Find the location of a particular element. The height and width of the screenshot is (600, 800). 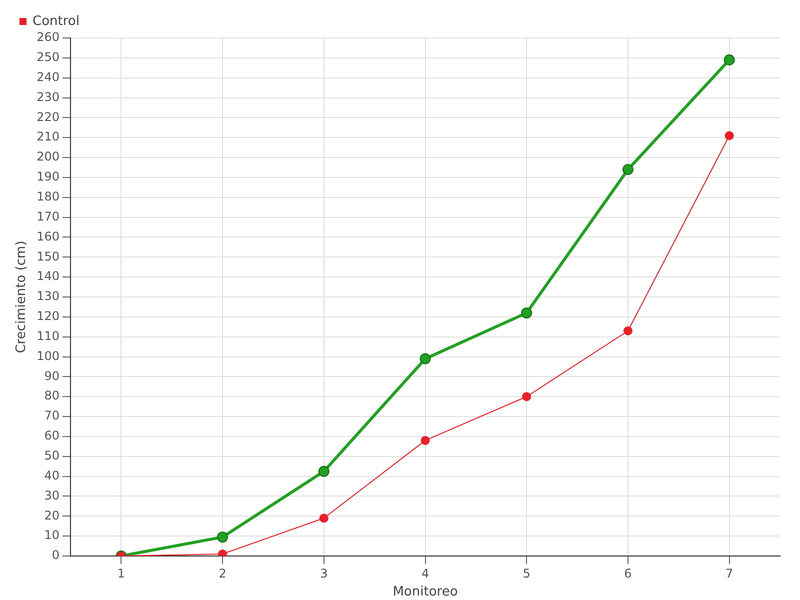

y-tick-label: 230 is located at coordinates (48, 97).